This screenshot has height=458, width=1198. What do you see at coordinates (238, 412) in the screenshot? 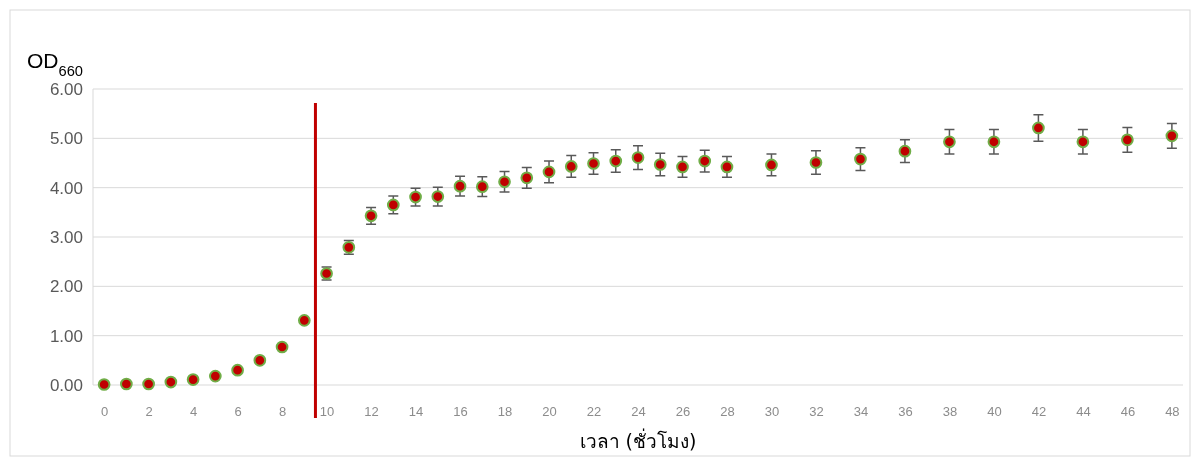
I see `x-tick-label: 6` at bounding box center [238, 412].